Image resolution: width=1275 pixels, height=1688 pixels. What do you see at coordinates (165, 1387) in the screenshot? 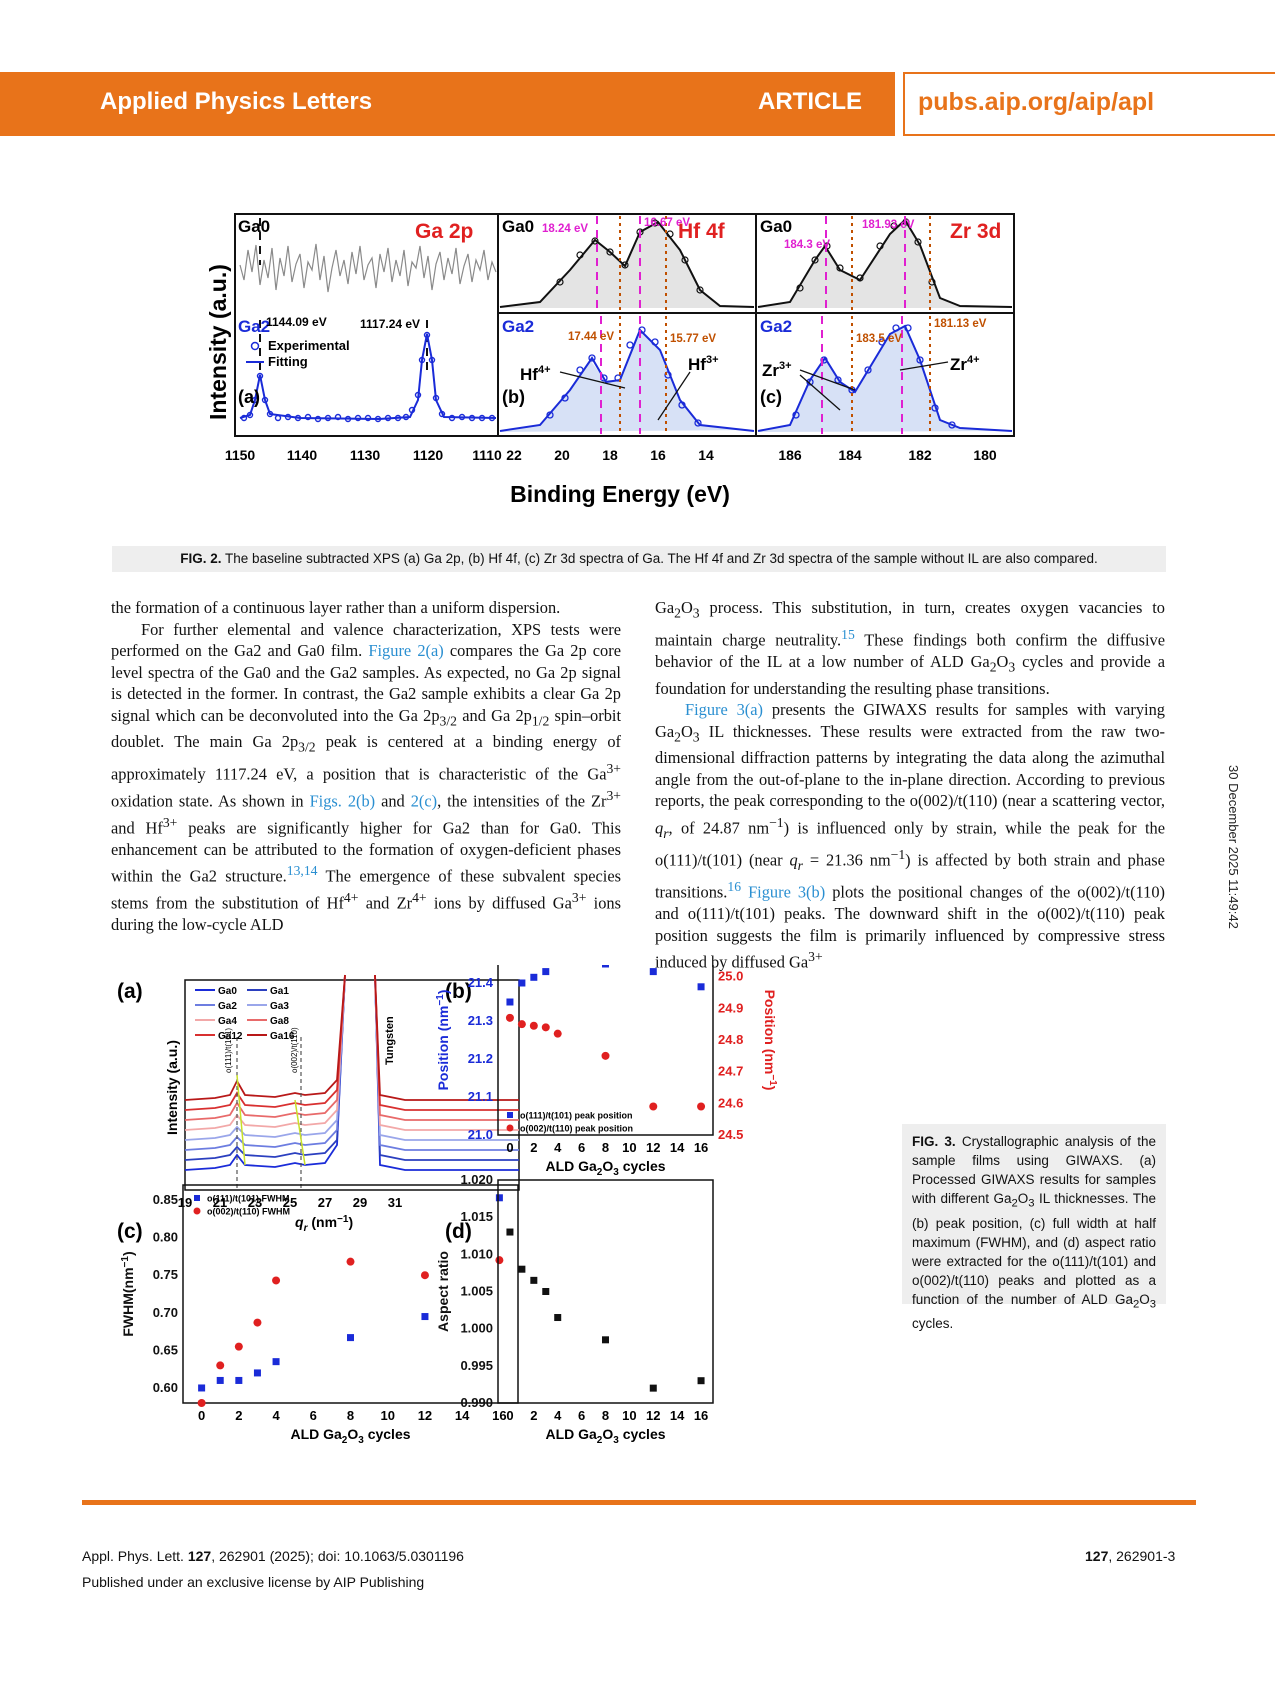
I see `c-ytick-left: 0.60` at bounding box center [165, 1387].